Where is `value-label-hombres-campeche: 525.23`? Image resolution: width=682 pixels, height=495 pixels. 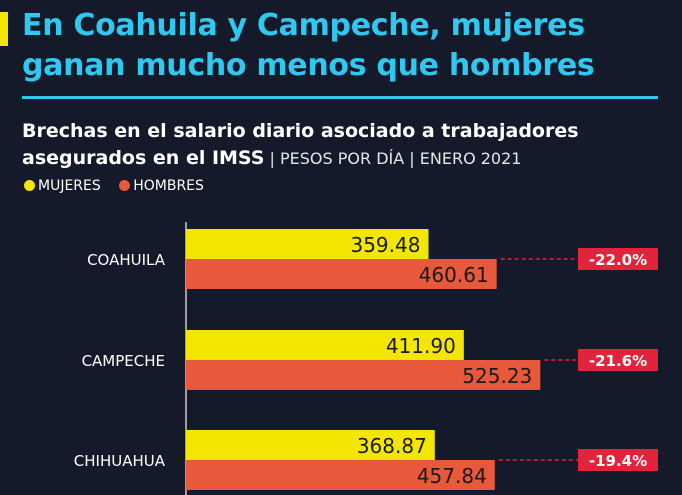 value-label-hombres-campeche: 525.23 is located at coordinates (497, 376).